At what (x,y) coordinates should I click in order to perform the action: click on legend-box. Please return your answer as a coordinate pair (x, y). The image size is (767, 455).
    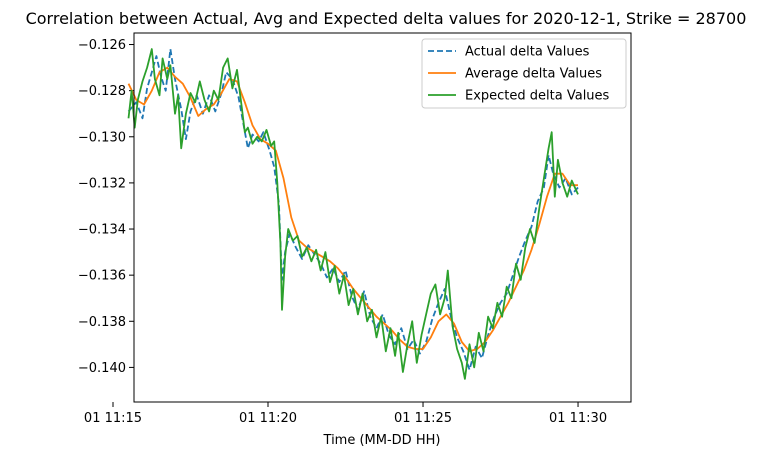
    Looking at the image, I should click on (524, 73).